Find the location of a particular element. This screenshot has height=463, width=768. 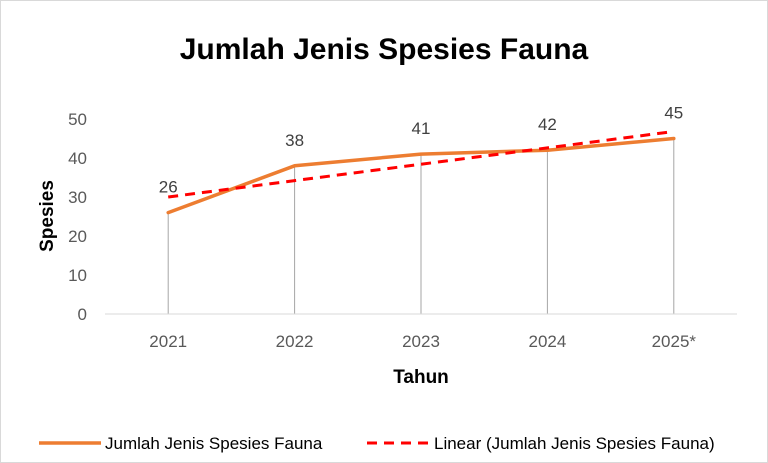

series-layer is located at coordinates (421, 172).